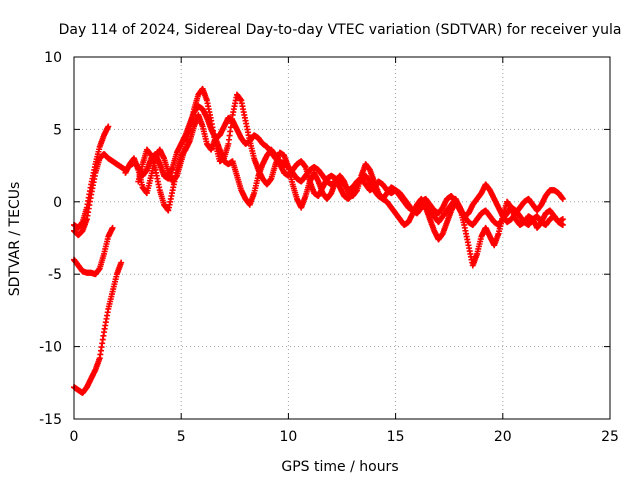 The image size is (640, 480). I want to click on x-tick-label: 15, so click(396, 437).